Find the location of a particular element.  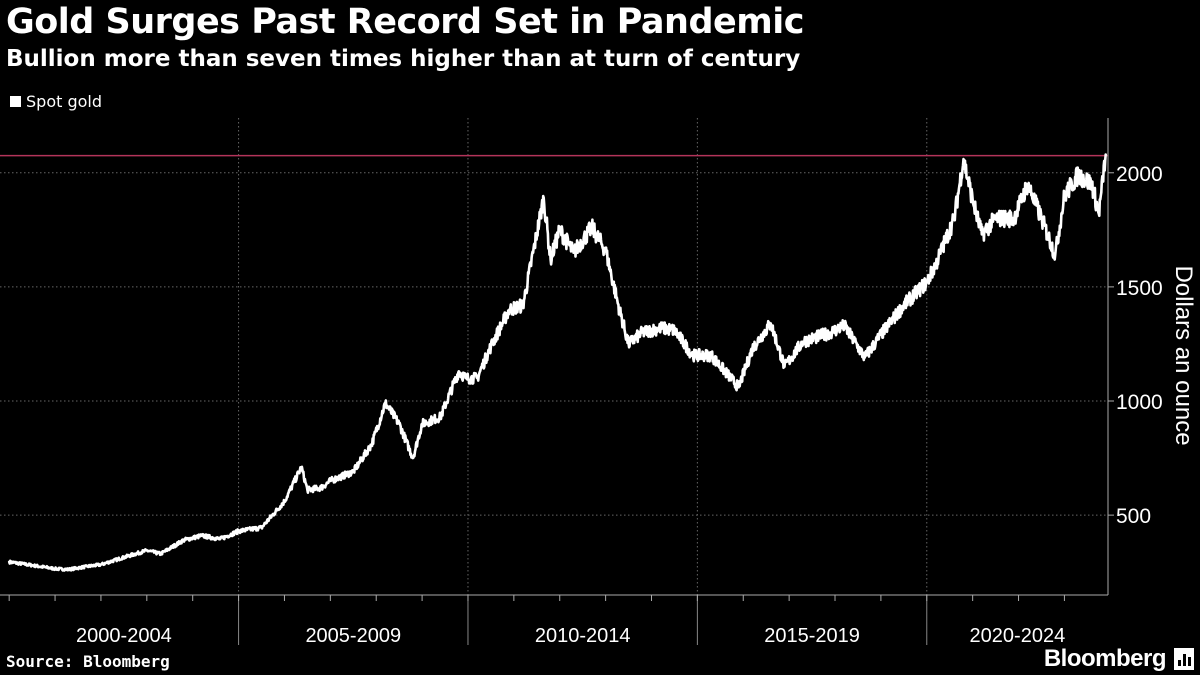

source-note: Source: Bloomberg is located at coordinates (88, 661).